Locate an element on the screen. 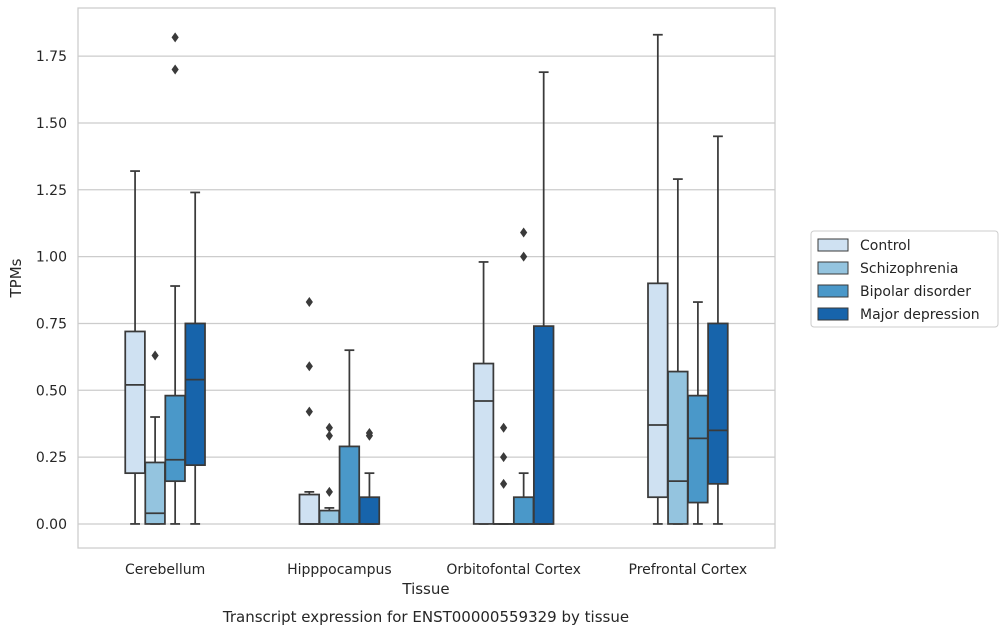 This screenshot has height=634, width=1007. y-axis-ticks: 0.00 0.25 0.50 0.75 1.00 1.25 1.50 1.75 is located at coordinates (51, 291).